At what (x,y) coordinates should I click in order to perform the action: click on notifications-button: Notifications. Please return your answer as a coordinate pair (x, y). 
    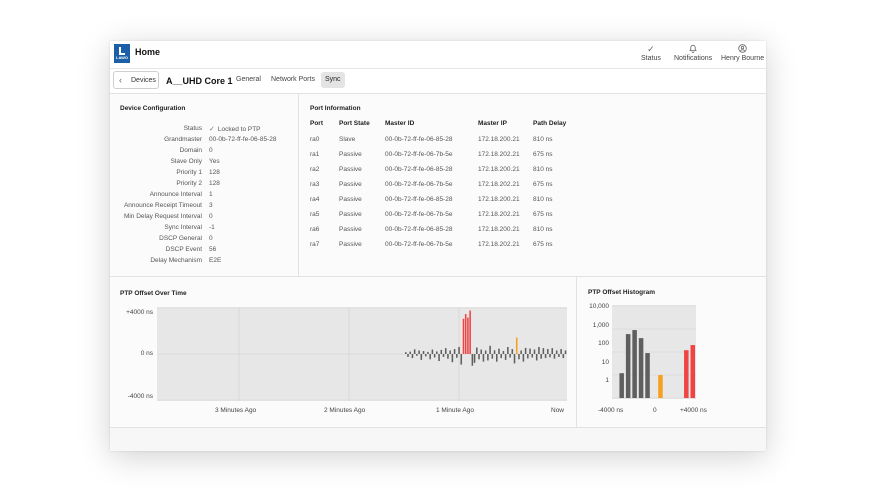
    Looking at the image, I should click on (693, 53).